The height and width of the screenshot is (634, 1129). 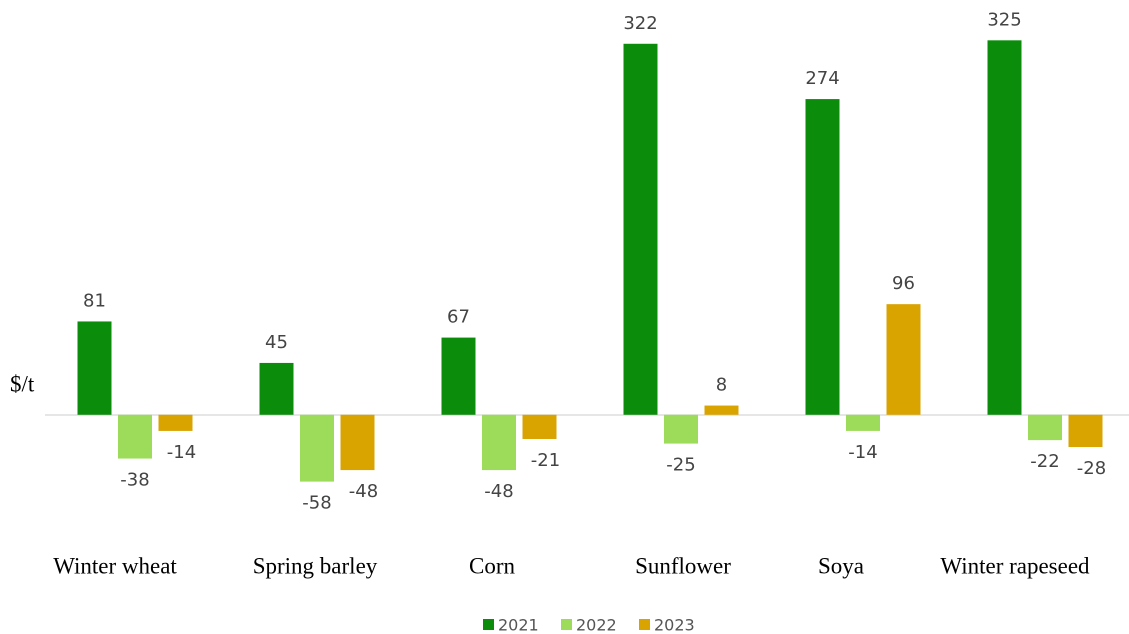 What do you see at coordinates (640, 23) in the screenshot?
I see `value-label: 322` at bounding box center [640, 23].